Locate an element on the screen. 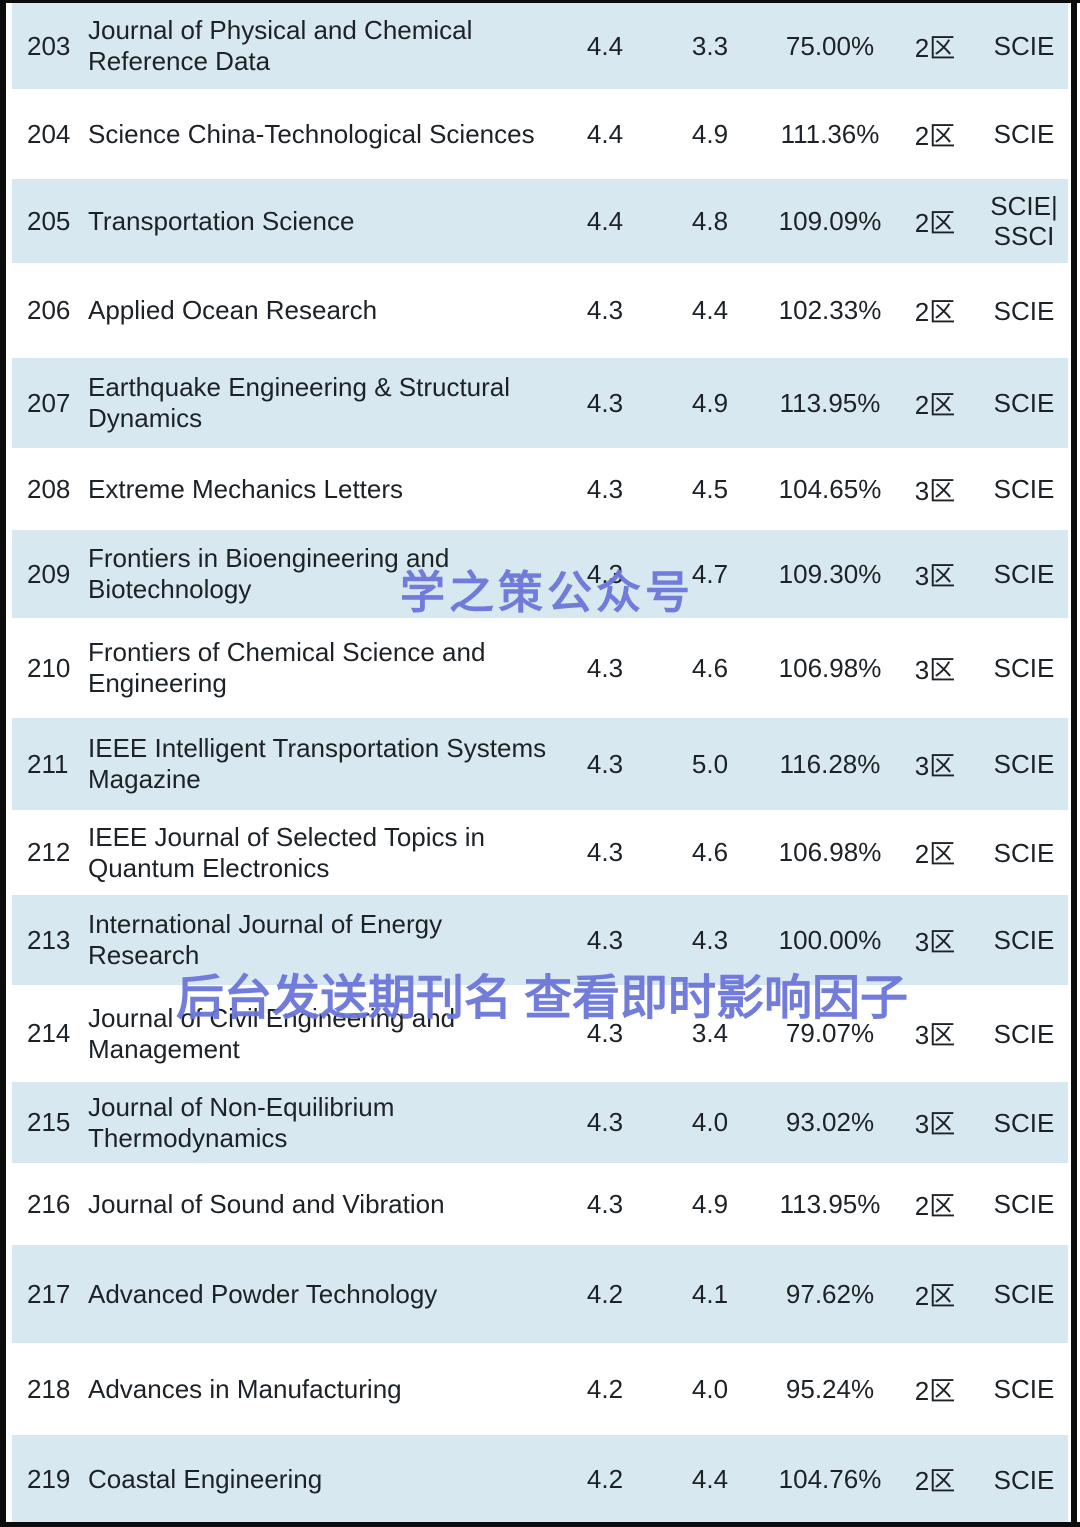  journal-name-cell: Journal of Sound and Vibration is located at coordinates (266, 1203).